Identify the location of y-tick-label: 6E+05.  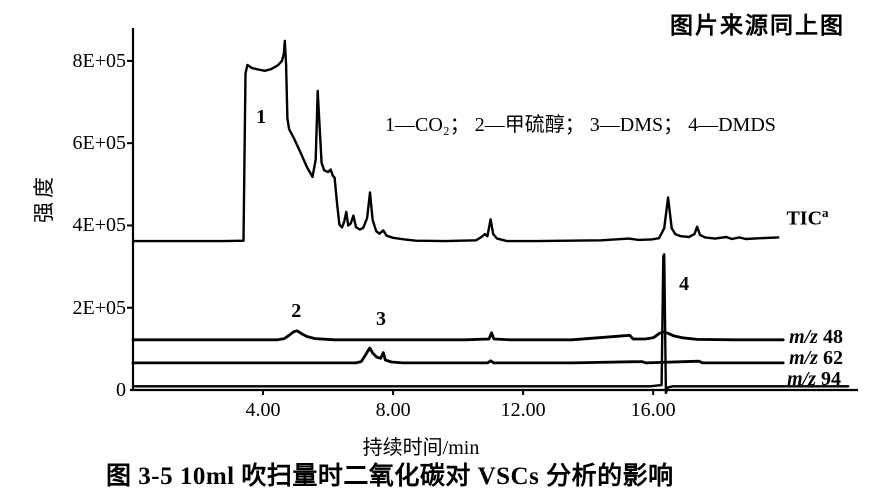
(99, 143).